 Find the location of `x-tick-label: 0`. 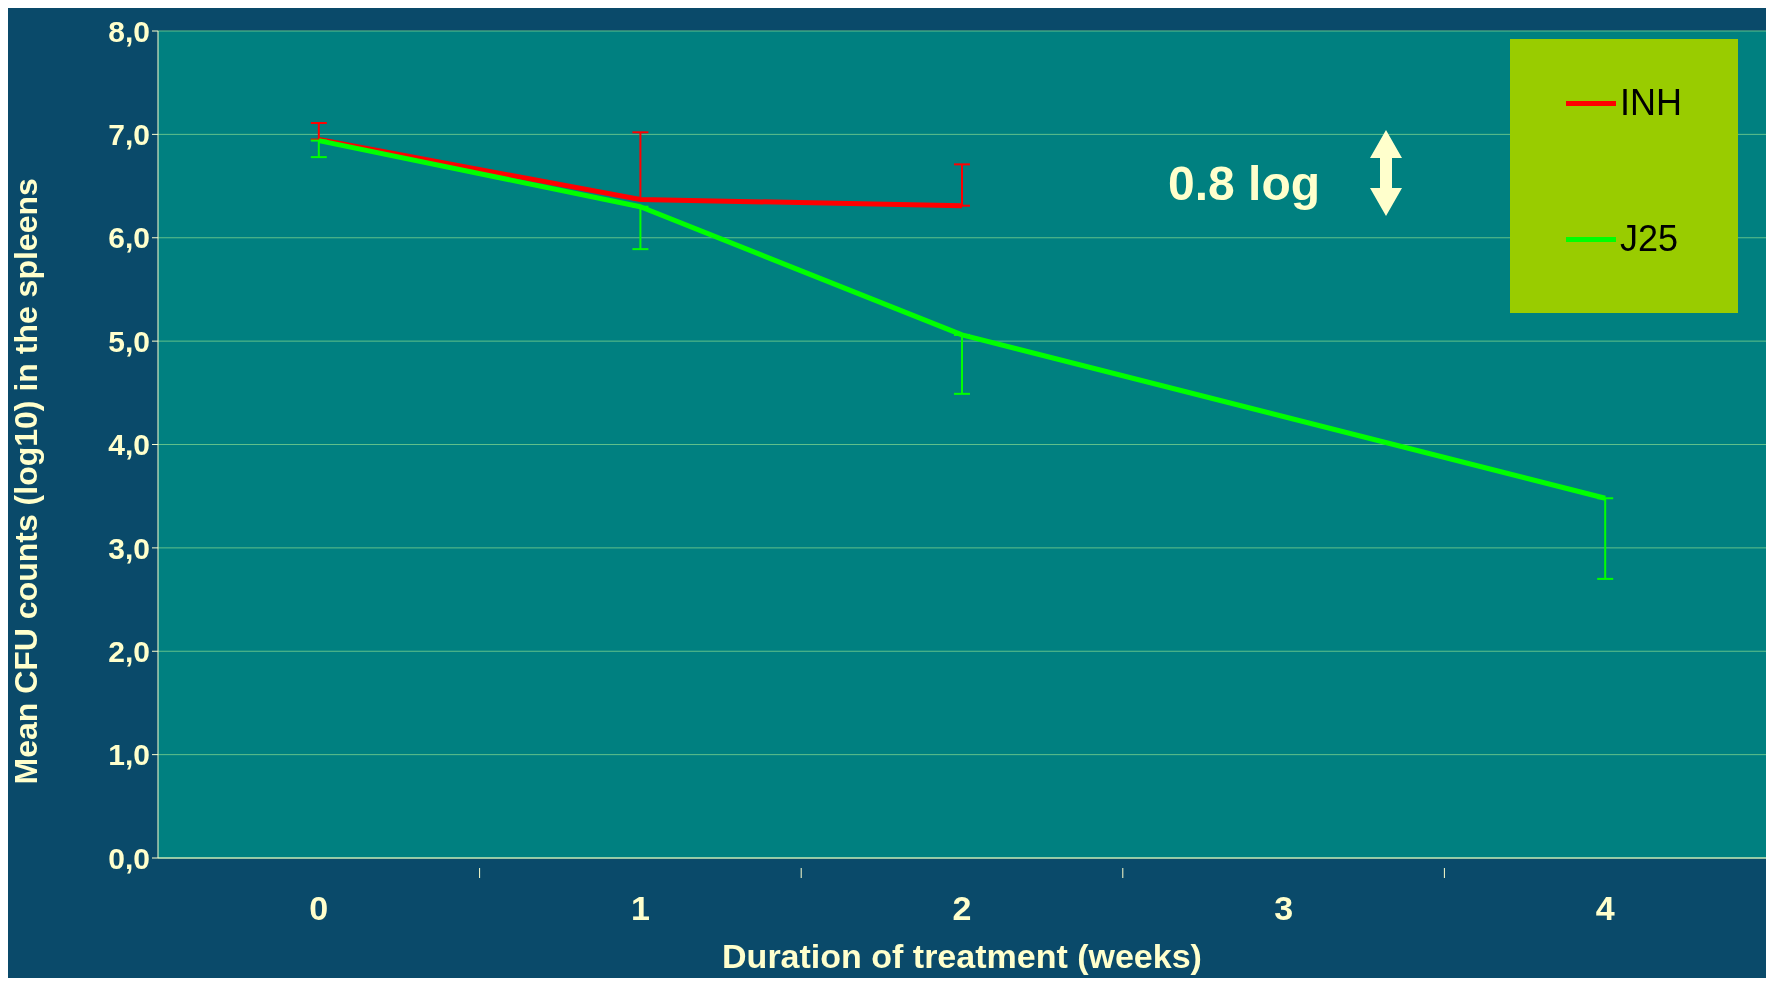

x-tick-label: 0 is located at coordinates (319, 908).